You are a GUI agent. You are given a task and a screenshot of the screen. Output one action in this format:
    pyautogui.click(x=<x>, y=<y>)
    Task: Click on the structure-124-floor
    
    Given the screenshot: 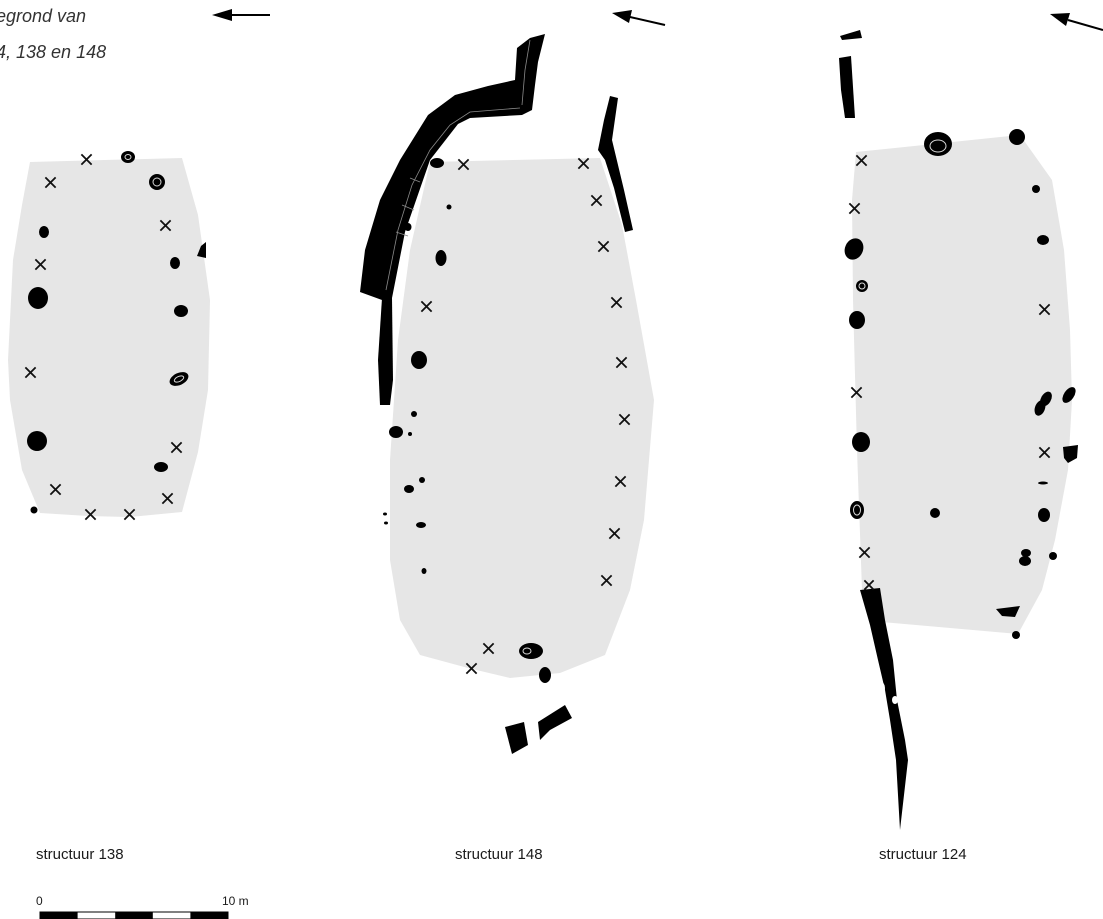 What is the action you would take?
    pyautogui.click(x=962, y=384)
    